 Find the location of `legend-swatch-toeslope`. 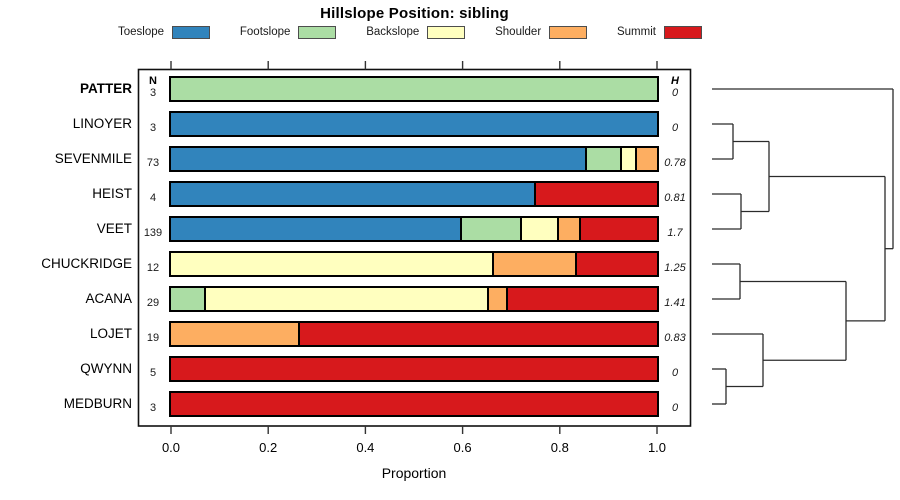

legend-swatch-toeslope is located at coordinates (191, 32).